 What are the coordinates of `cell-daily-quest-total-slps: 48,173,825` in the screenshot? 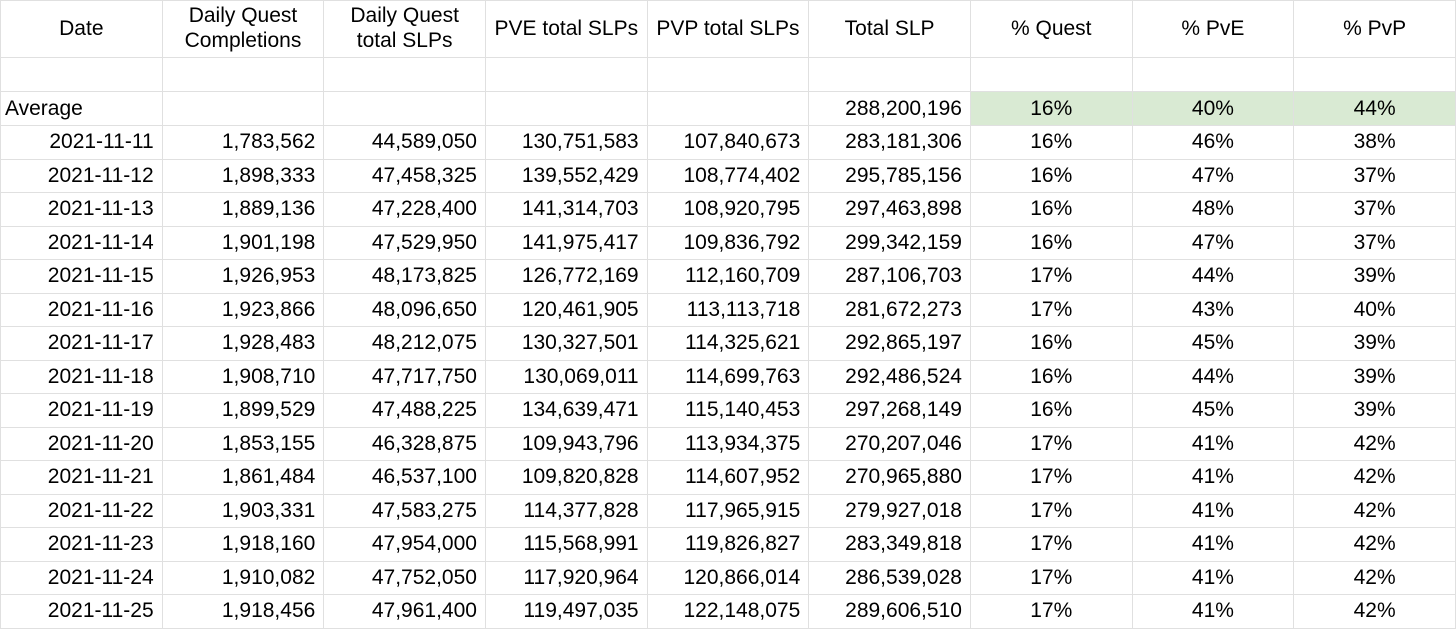 It's located at (404, 276).